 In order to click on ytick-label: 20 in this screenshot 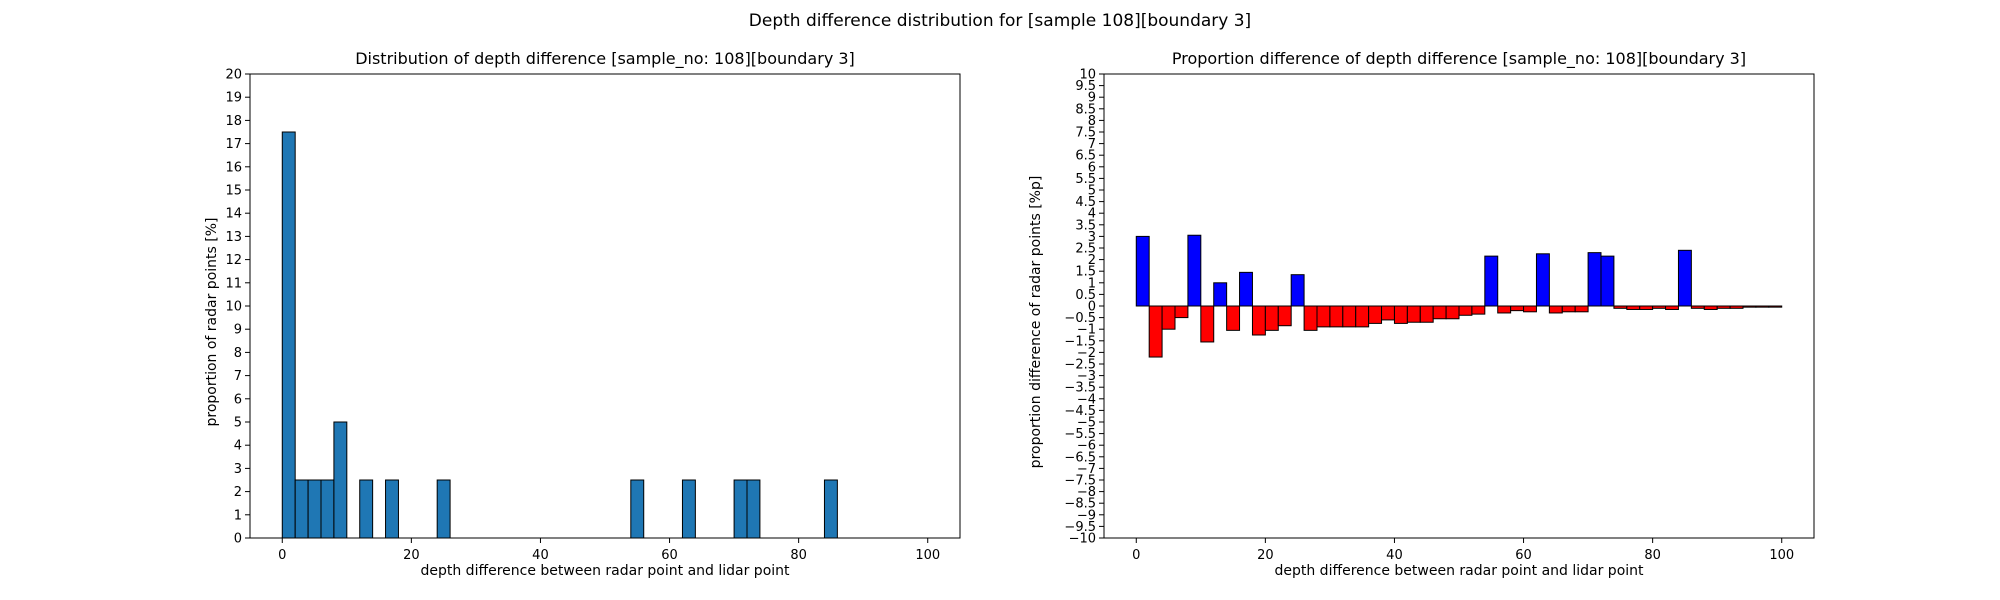, I will do `click(233, 75)`.